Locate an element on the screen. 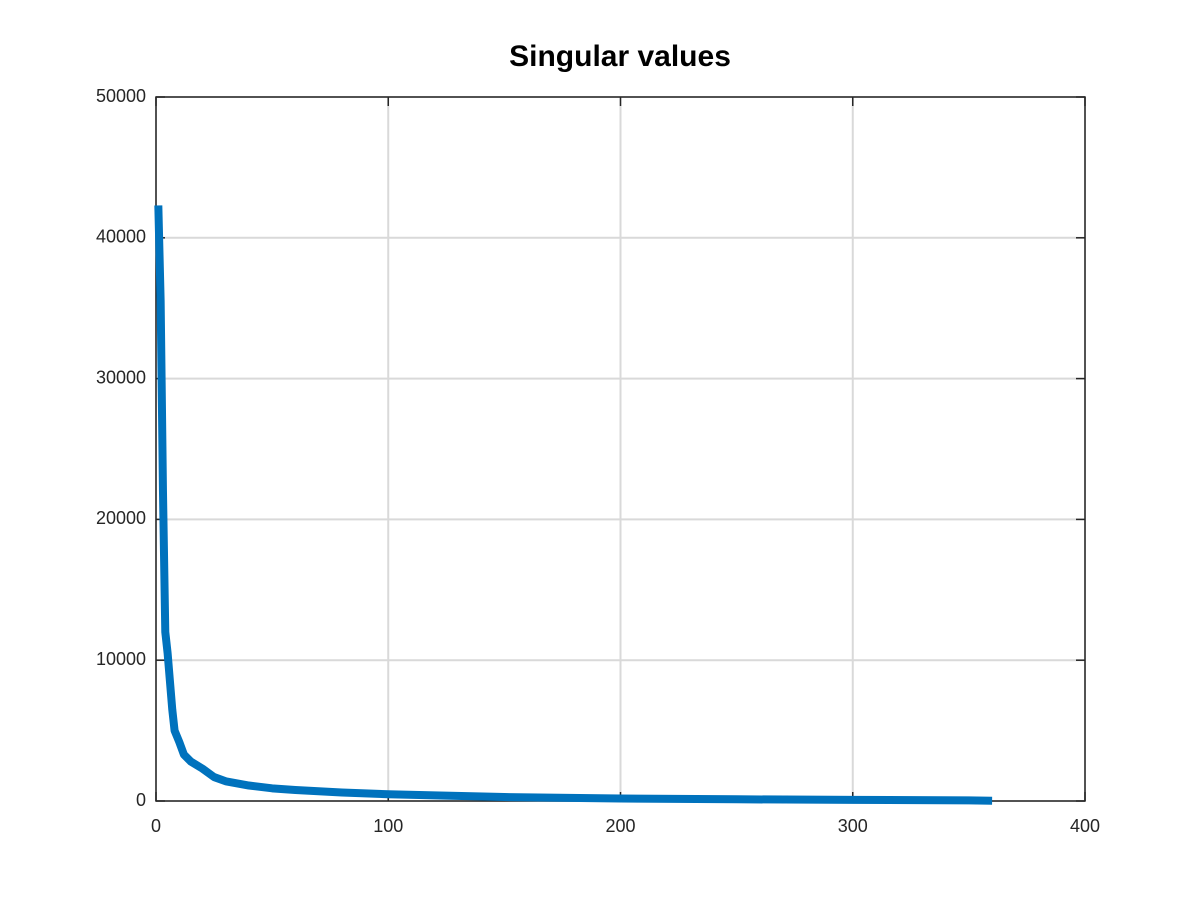  y-tick-label: 10000 is located at coordinates (121, 659).